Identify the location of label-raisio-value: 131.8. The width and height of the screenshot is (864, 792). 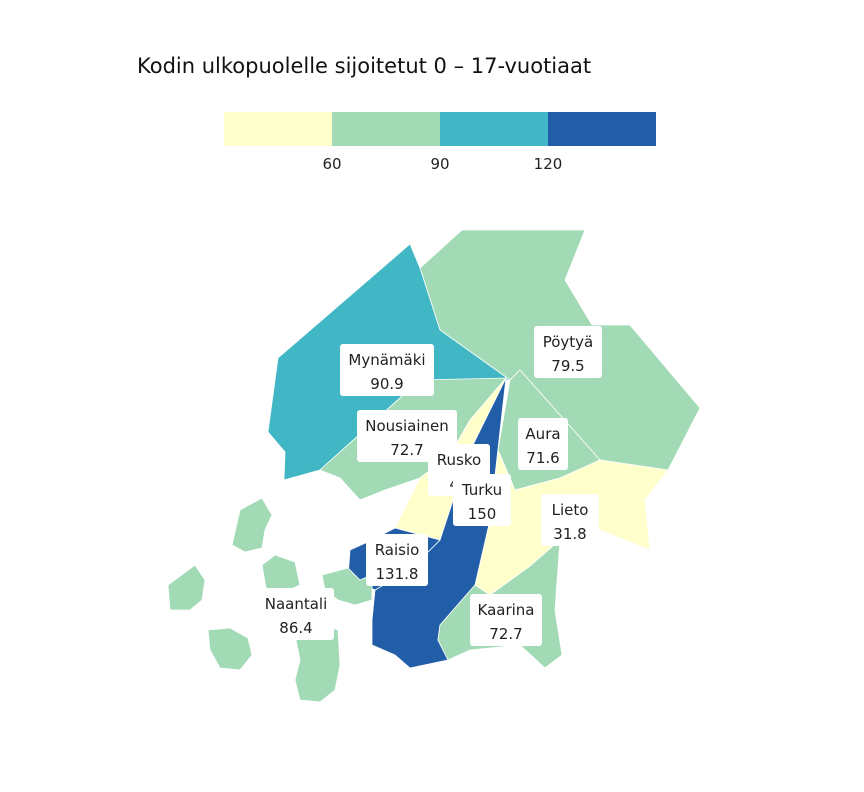
(397, 574).